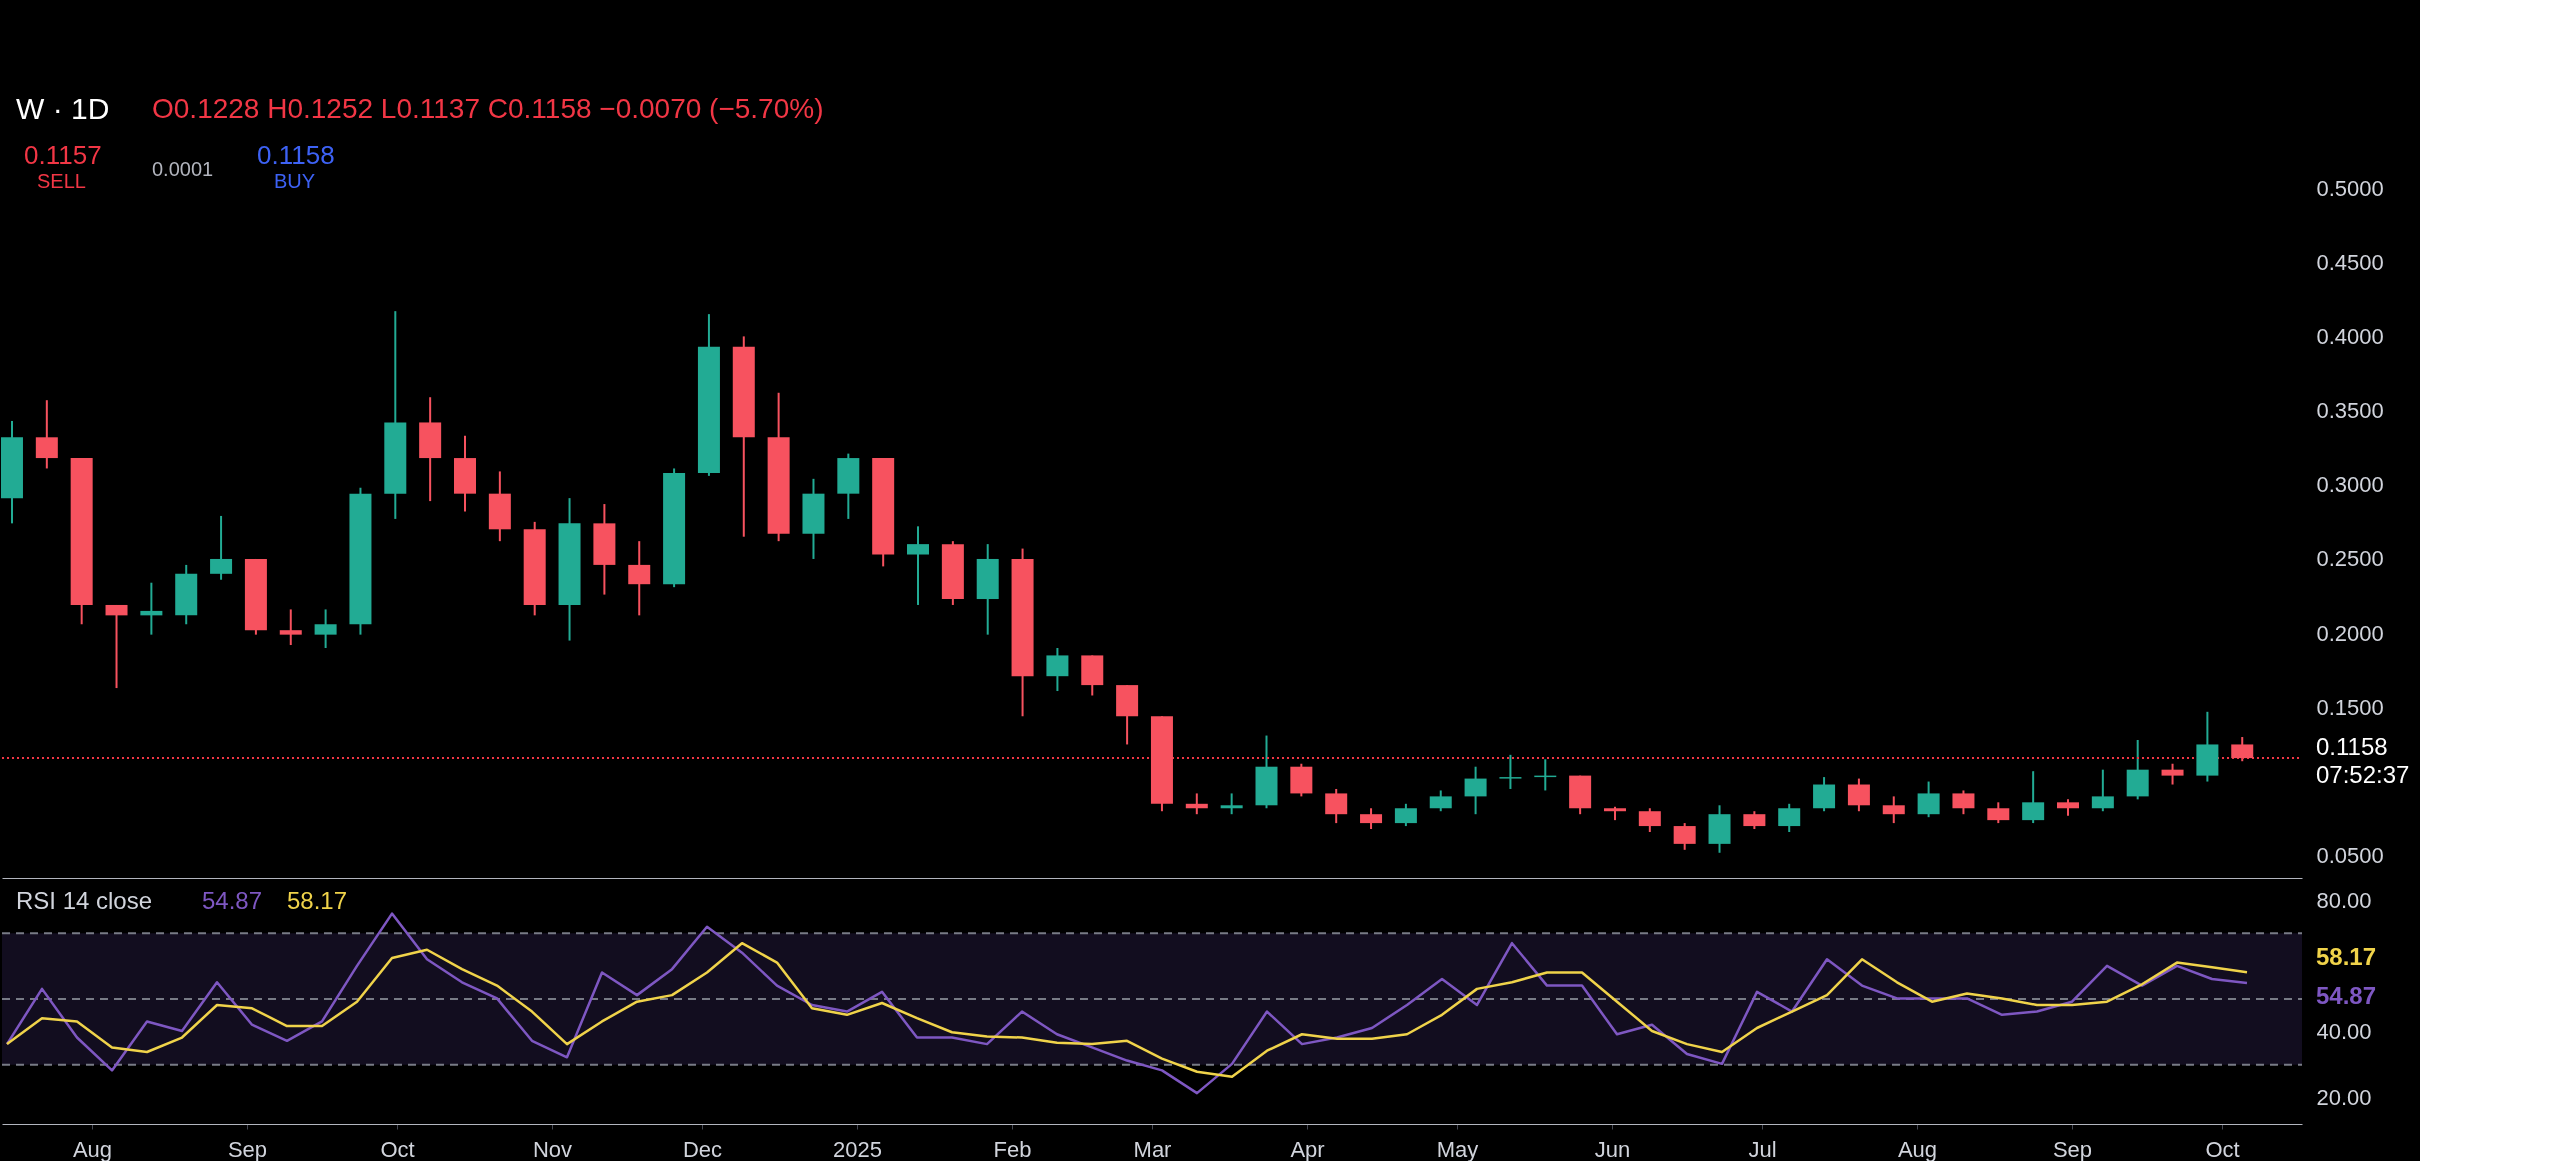  What do you see at coordinates (317, 900) in the screenshot?
I see `annotation: 58.17` at bounding box center [317, 900].